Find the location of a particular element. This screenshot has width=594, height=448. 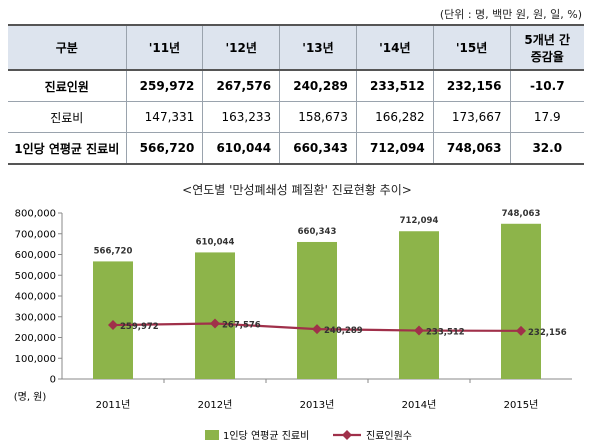

header-2014: '14년 is located at coordinates (394, 47).